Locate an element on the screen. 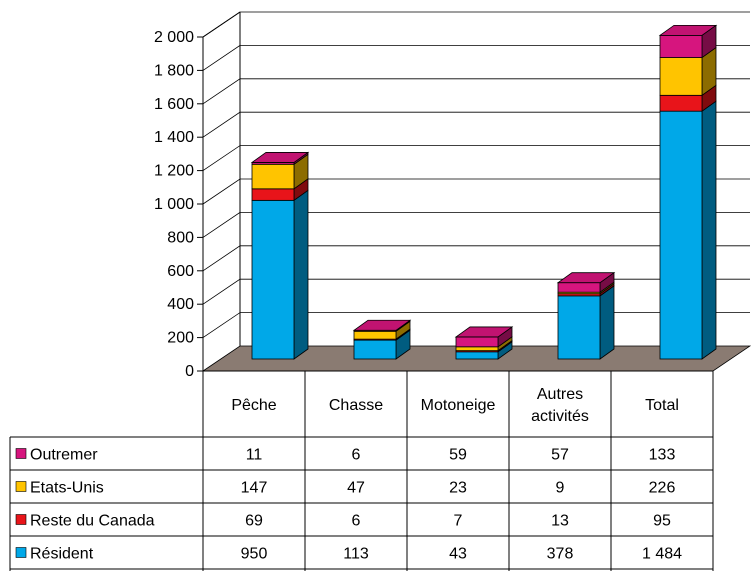 The width and height of the screenshot is (751, 571). bar-peche-resident is located at coordinates (280, 274).